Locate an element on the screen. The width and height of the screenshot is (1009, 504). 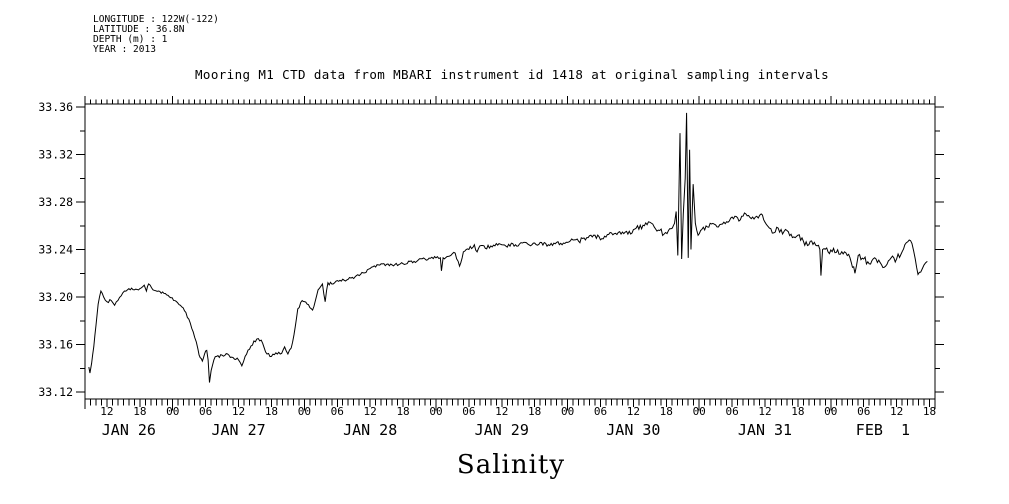
longitude-value: LONGITUDE : 122W(-122) is located at coordinates (156, 19).